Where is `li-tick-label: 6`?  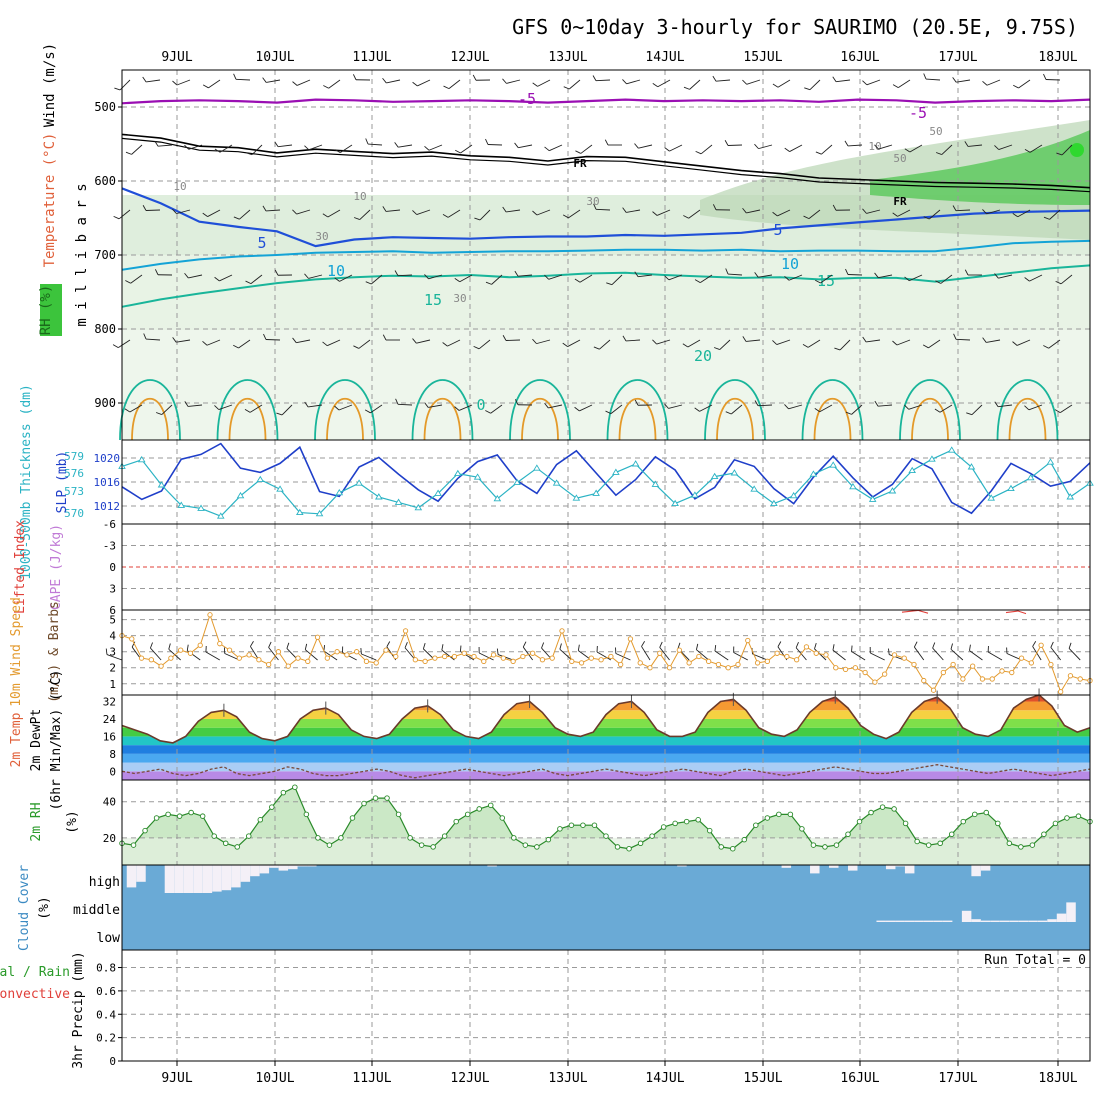
li-tick-label: 6 is located at coordinates (112, 610).